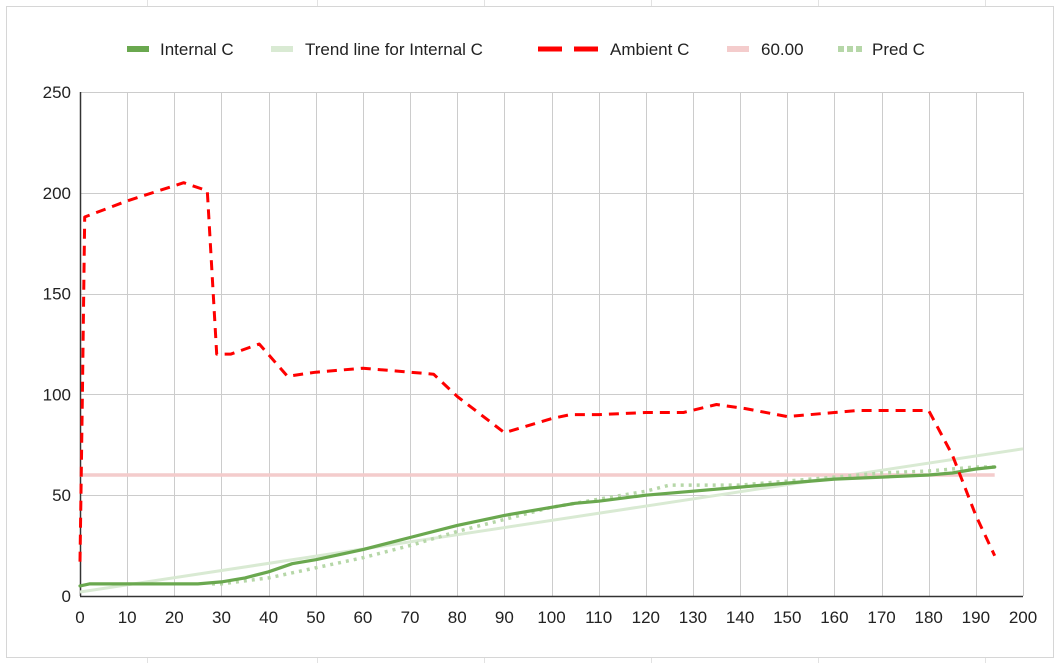 Image resolution: width=1059 pixels, height=663 pixels. I want to click on y-tick-label: 50, so click(61, 495).